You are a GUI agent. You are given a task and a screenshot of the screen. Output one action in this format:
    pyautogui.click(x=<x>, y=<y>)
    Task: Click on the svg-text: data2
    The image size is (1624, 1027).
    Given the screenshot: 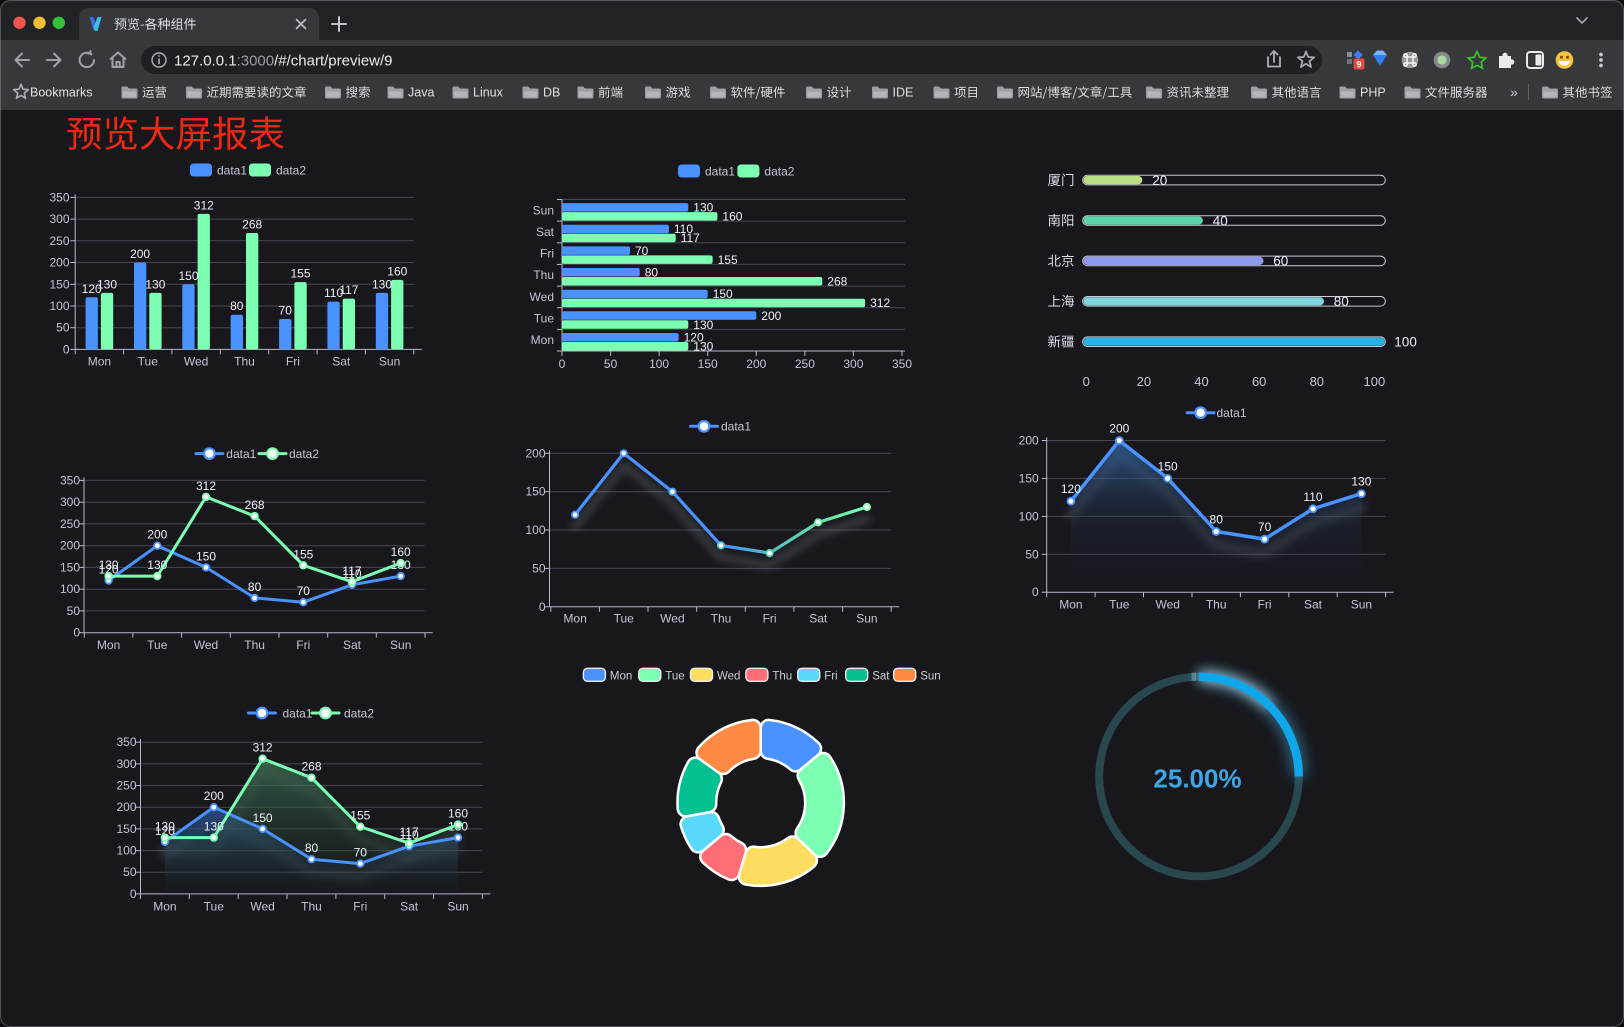 What is the action you would take?
    pyautogui.click(x=779, y=172)
    